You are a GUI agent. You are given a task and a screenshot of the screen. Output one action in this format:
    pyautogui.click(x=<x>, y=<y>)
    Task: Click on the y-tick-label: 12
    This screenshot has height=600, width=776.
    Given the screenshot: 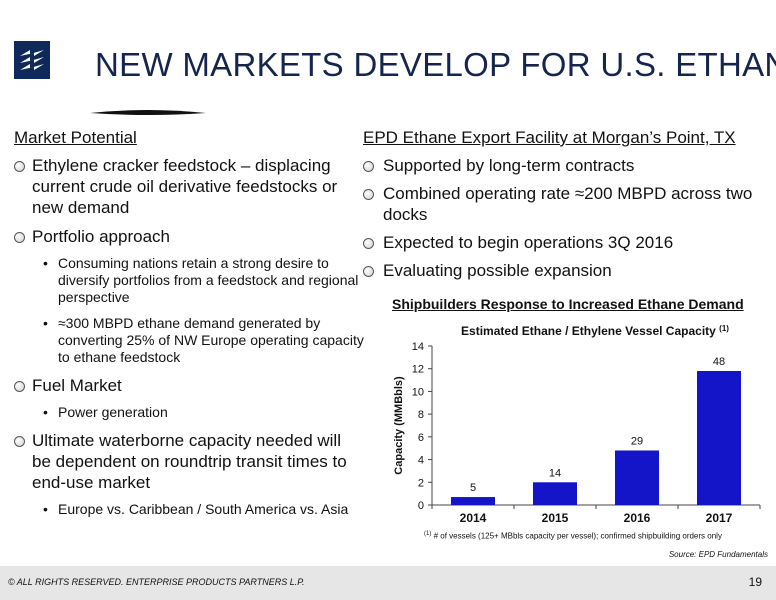 What is the action you would take?
    pyautogui.click(x=418, y=370)
    